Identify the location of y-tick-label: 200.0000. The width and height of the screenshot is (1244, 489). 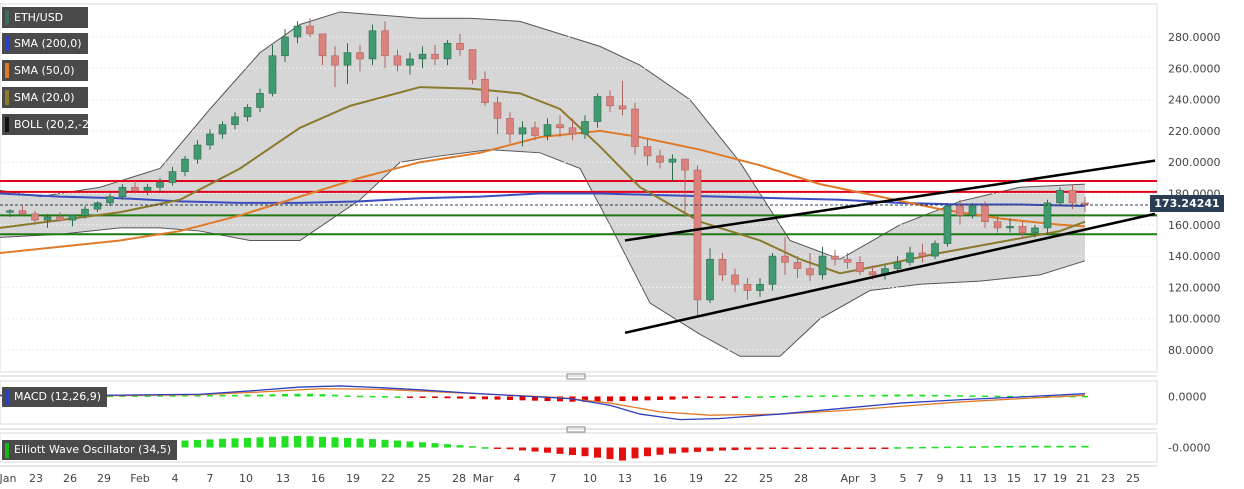
(1194, 162).